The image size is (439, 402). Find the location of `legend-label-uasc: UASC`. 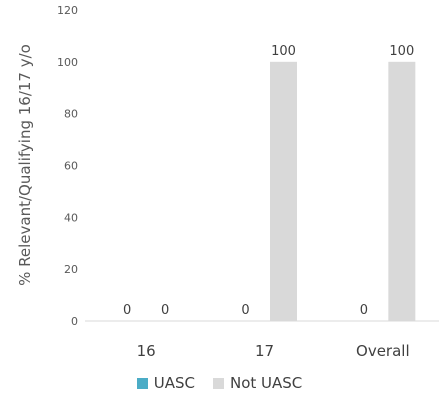

legend-label-uasc: UASC is located at coordinates (174, 383).